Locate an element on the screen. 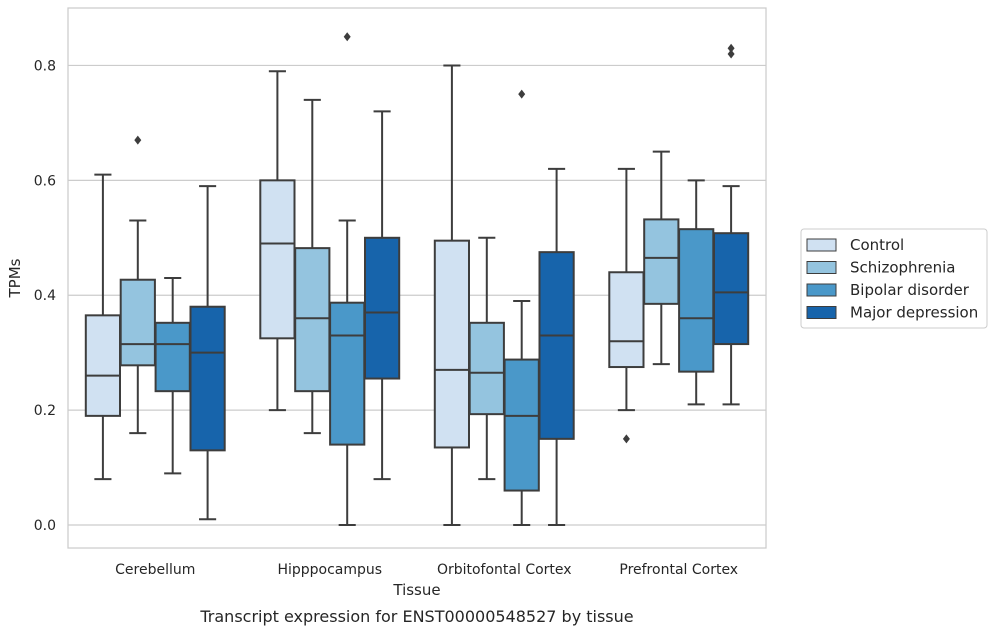 The width and height of the screenshot is (997, 634). y-tick-label: 0.2 is located at coordinates (45, 411).